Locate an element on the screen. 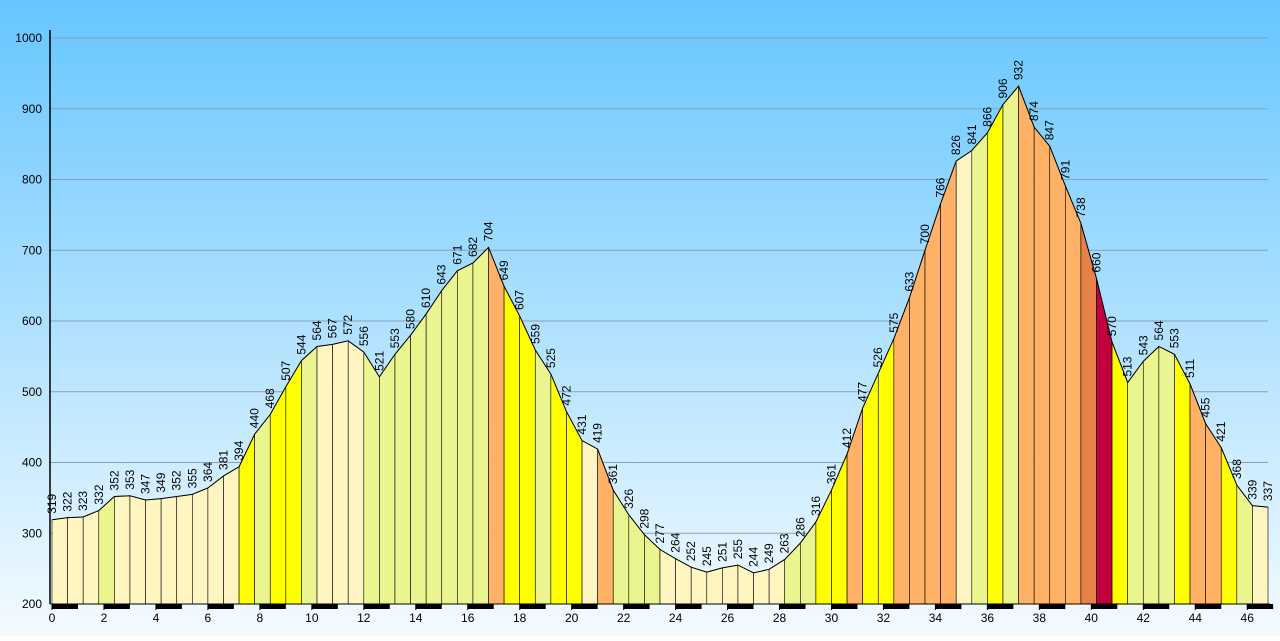 The height and width of the screenshot is (641, 1280). value-label: 419 is located at coordinates (598, 433).